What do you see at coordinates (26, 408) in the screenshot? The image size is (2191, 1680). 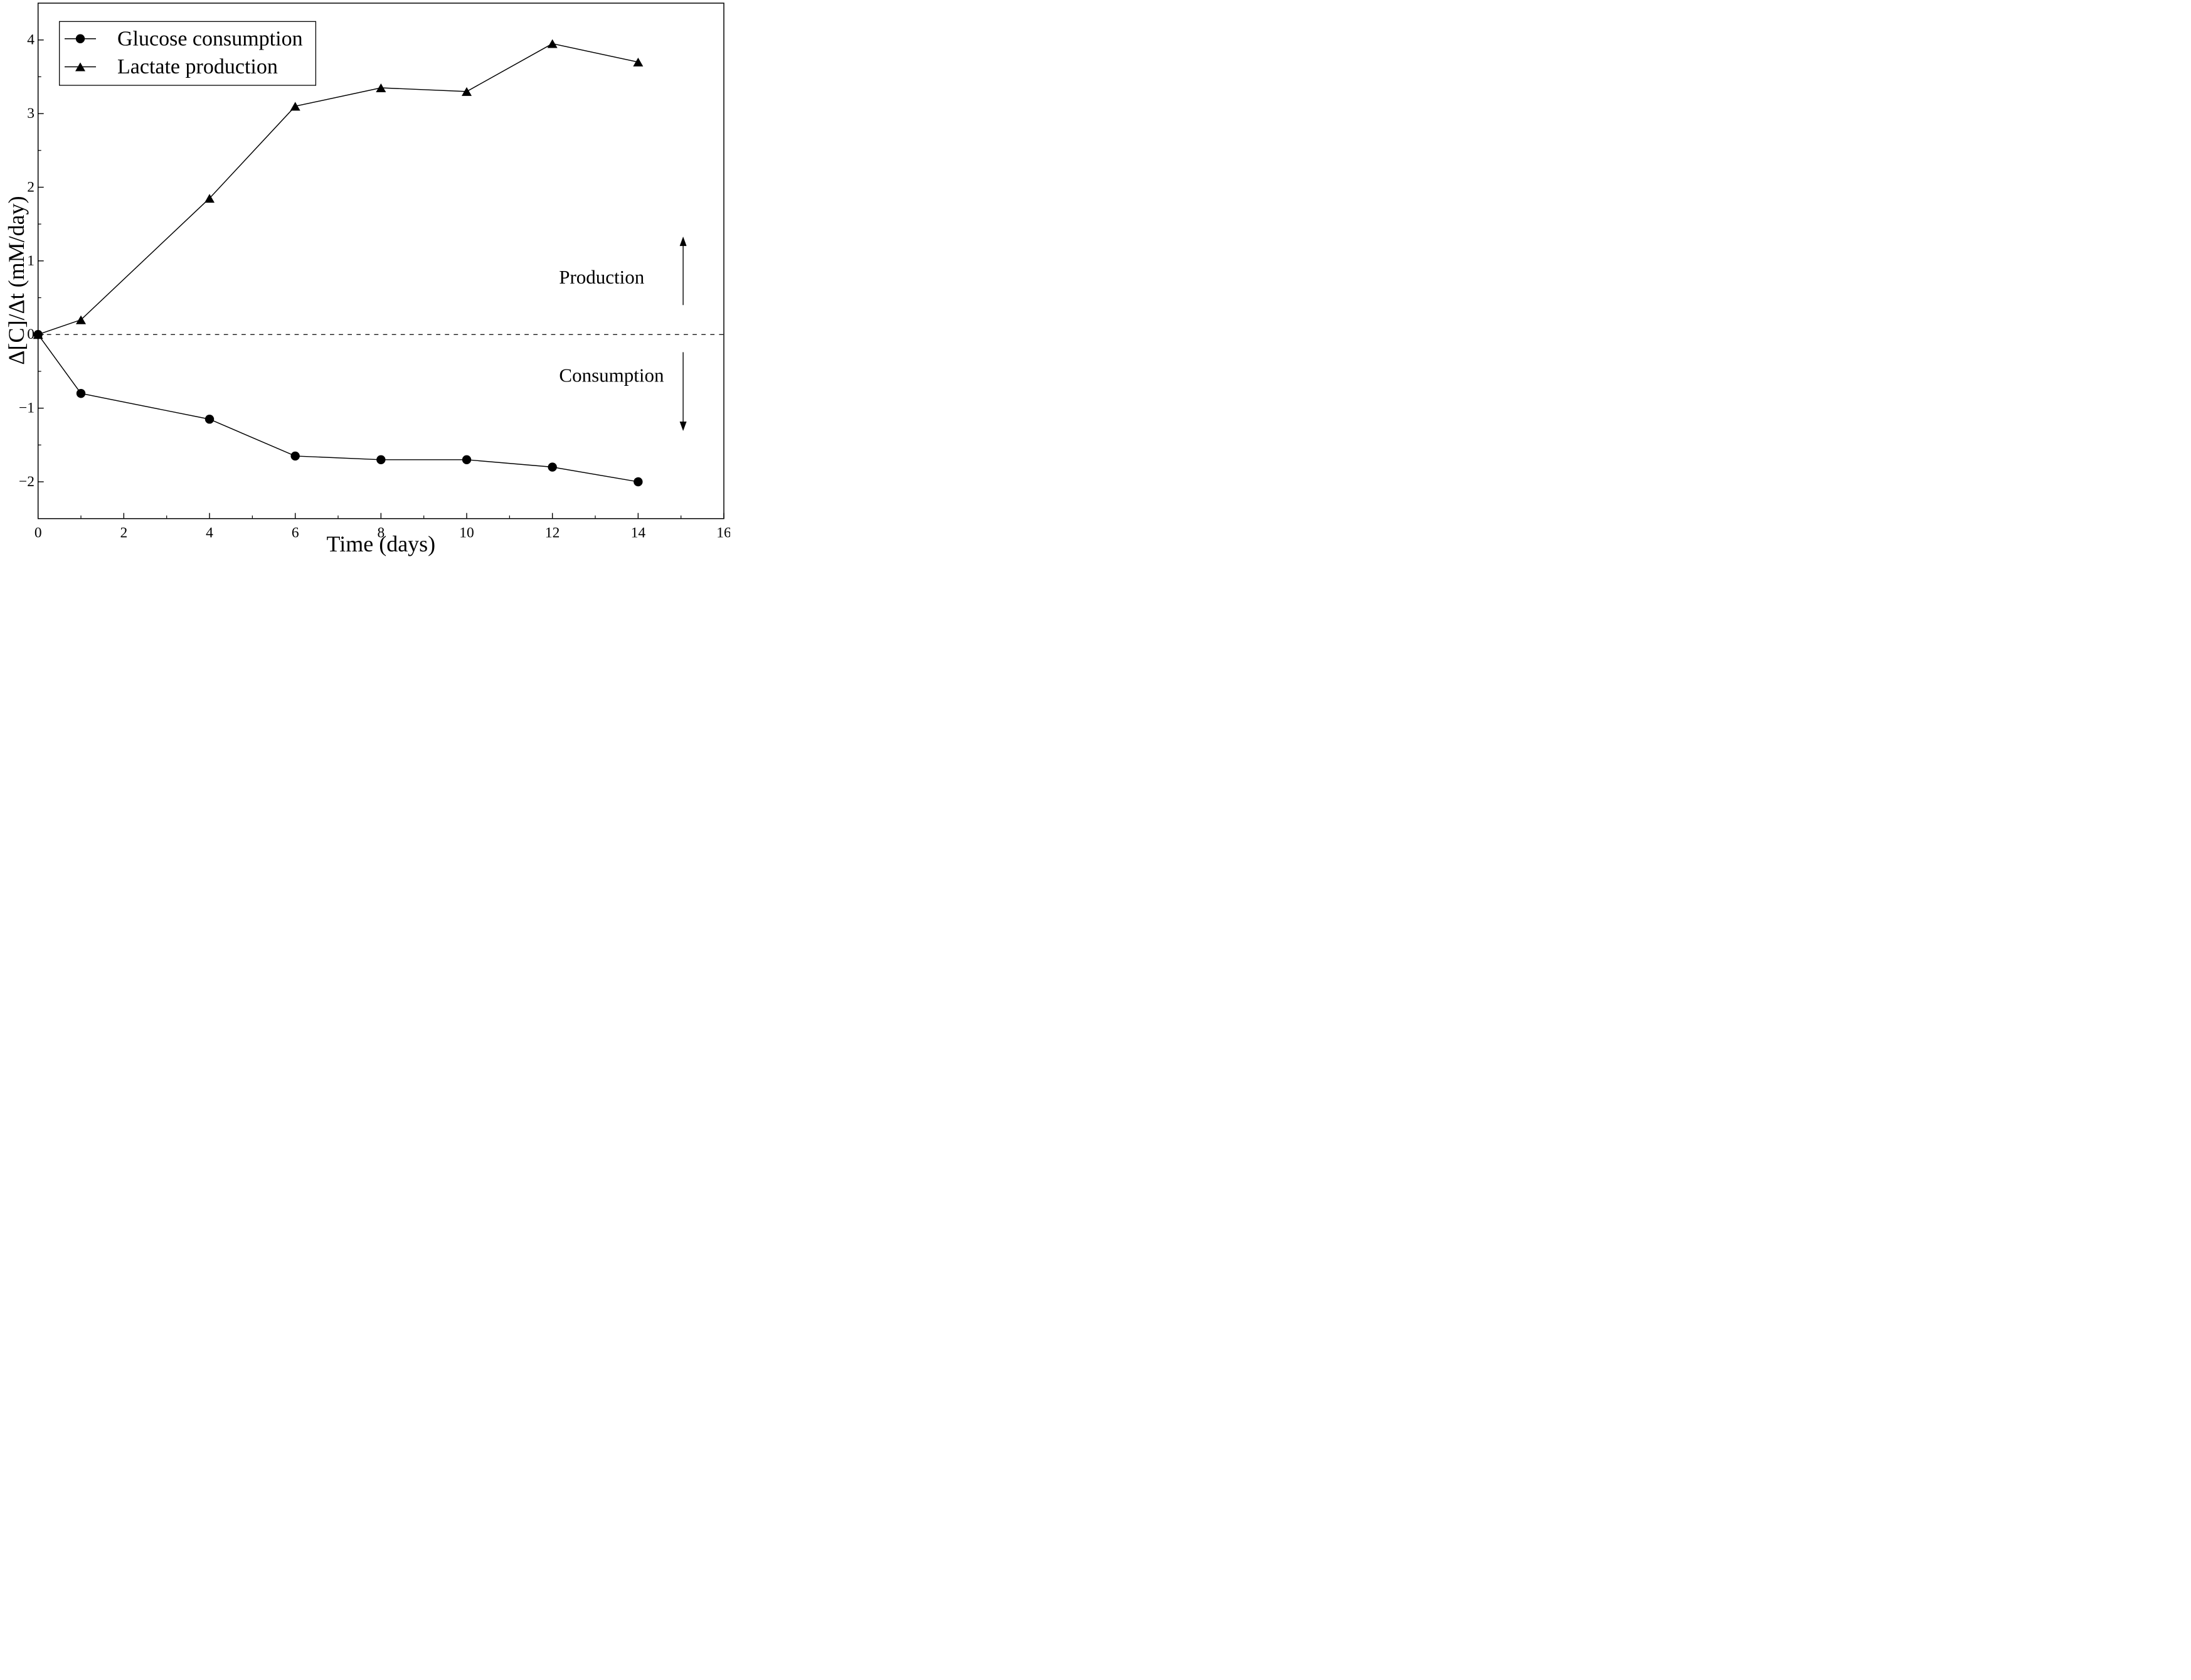 I see `y-tick-label: −1` at bounding box center [26, 408].